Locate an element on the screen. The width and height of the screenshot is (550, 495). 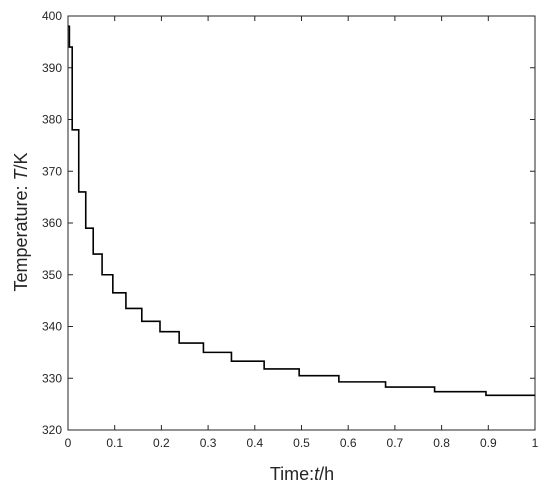
x-tick-label: 0.3 is located at coordinates (208, 443).